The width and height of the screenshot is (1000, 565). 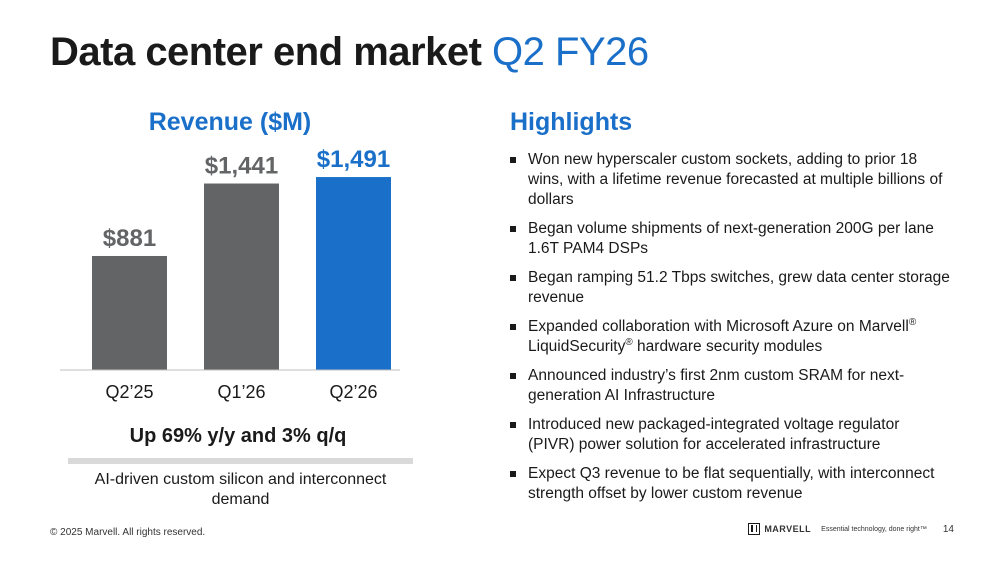 What do you see at coordinates (353, 159) in the screenshot?
I see `bar-value-label: $1,491` at bounding box center [353, 159].